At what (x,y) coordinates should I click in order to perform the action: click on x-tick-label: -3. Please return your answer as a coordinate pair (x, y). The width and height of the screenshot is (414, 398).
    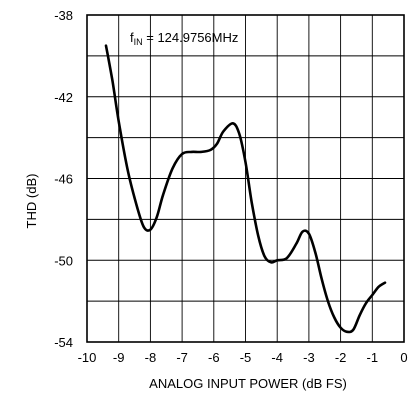
    Looking at the image, I should click on (309, 357).